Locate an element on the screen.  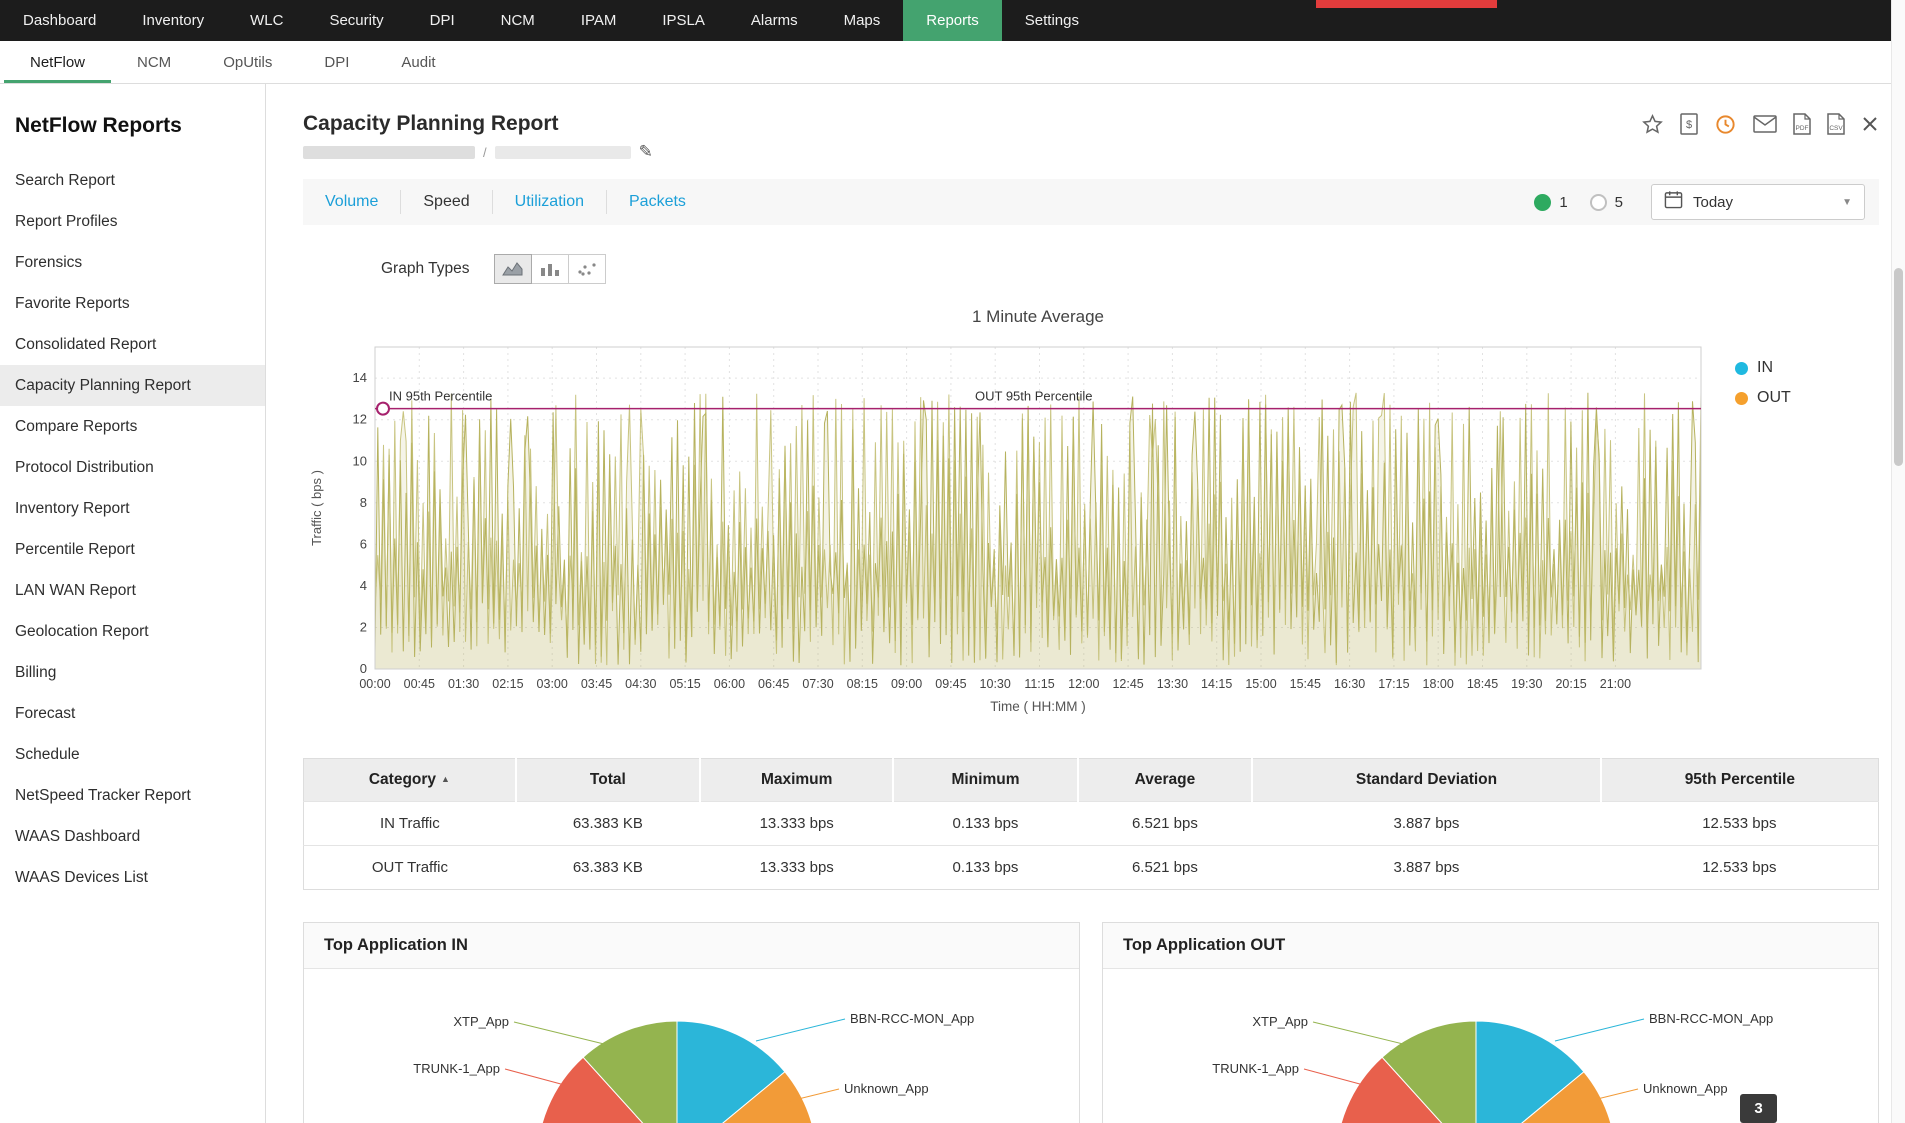
sidebar-item-netspeed-tracker-report: NetSpeed Tracker Report is located at coordinates (103, 795).